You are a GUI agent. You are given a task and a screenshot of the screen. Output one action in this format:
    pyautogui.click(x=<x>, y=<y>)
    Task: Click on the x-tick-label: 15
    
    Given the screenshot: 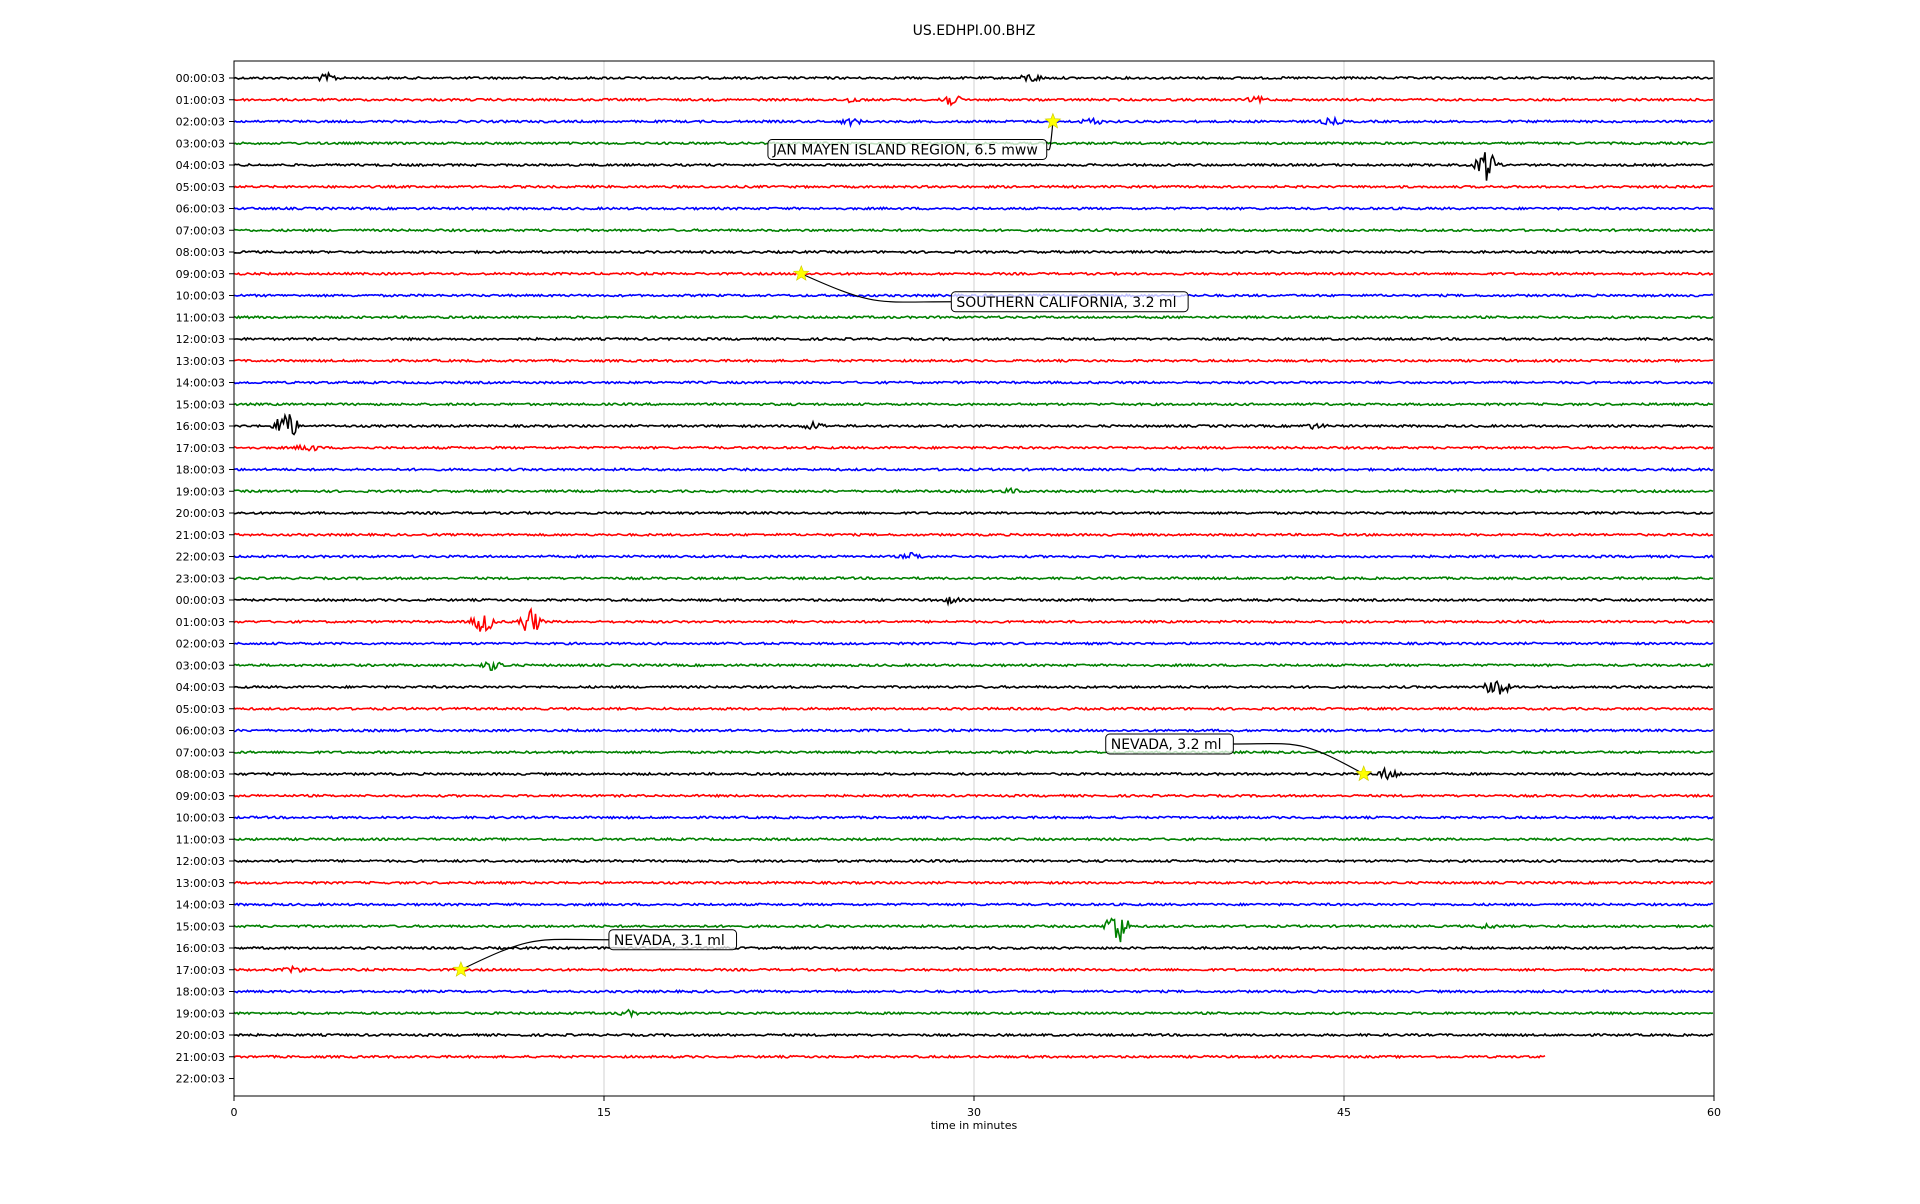 What is the action you would take?
    pyautogui.click(x=604, y=1112)
    